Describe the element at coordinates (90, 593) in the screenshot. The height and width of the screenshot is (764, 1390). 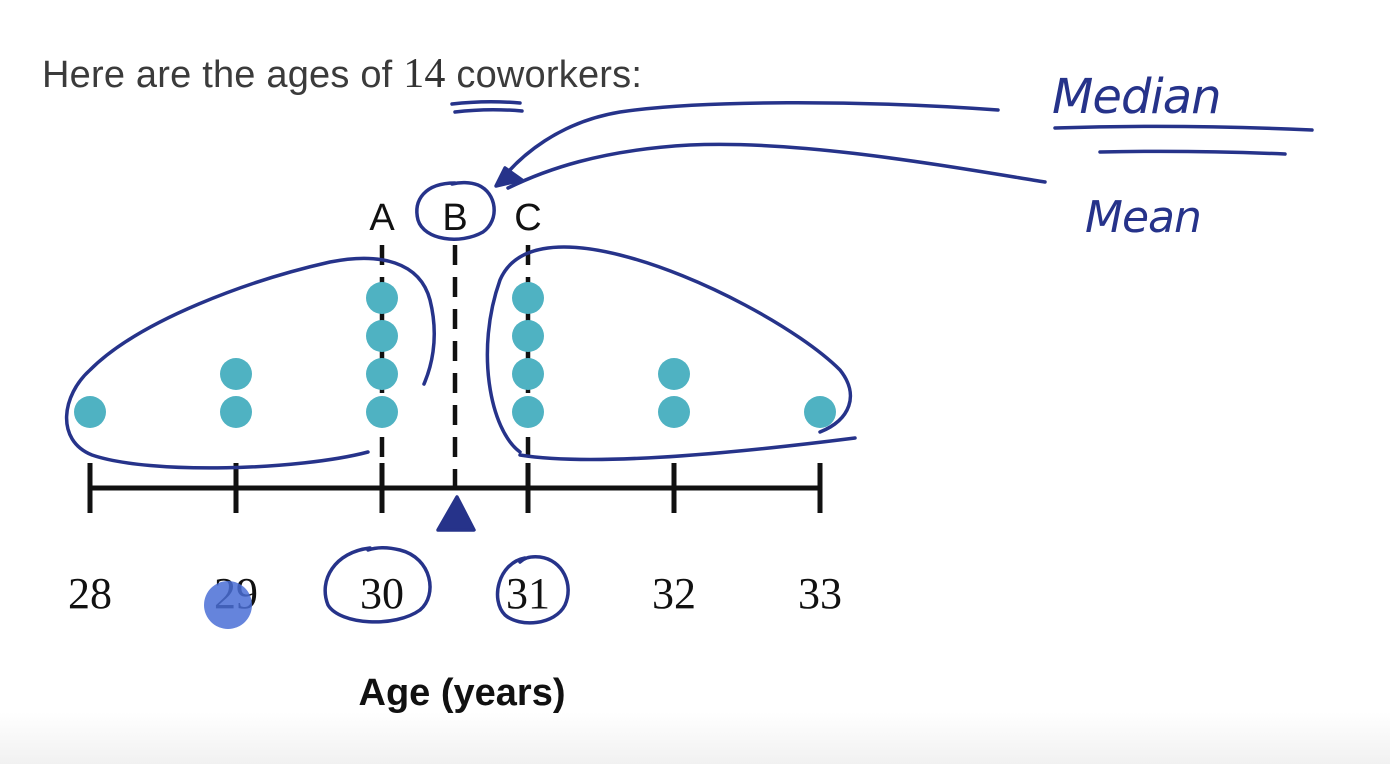
I see `tick-label-28: 28` at that location.